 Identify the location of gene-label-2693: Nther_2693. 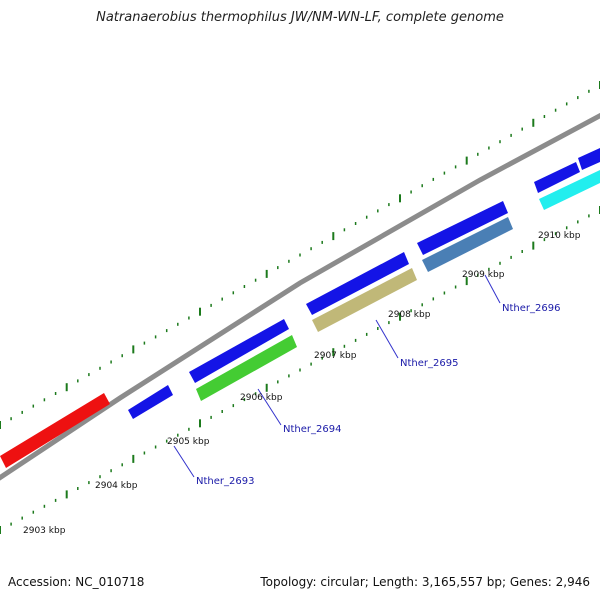
(225, 481).